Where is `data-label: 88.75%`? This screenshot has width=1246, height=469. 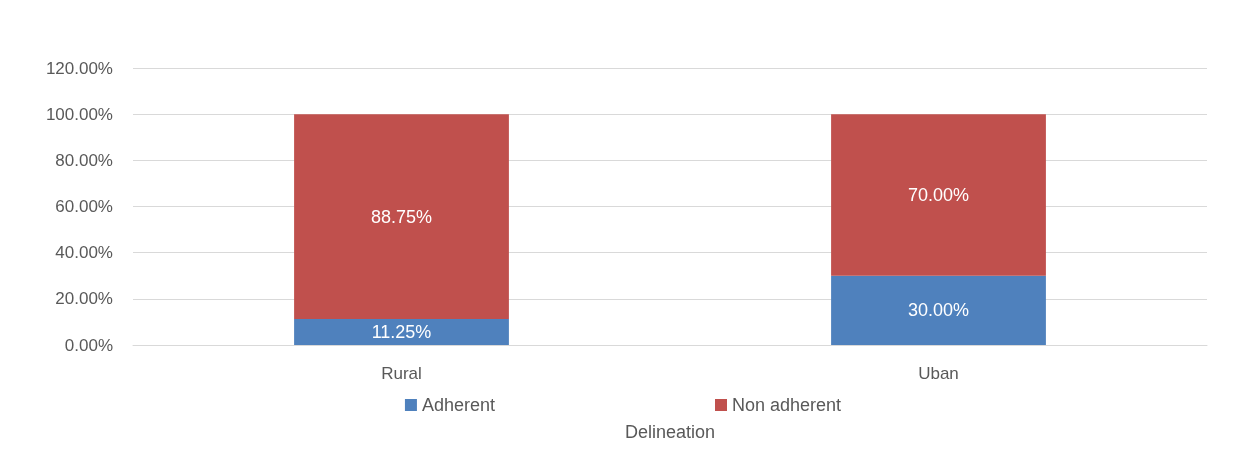
data-label: 88.75% is located at coordinates (401, 216).